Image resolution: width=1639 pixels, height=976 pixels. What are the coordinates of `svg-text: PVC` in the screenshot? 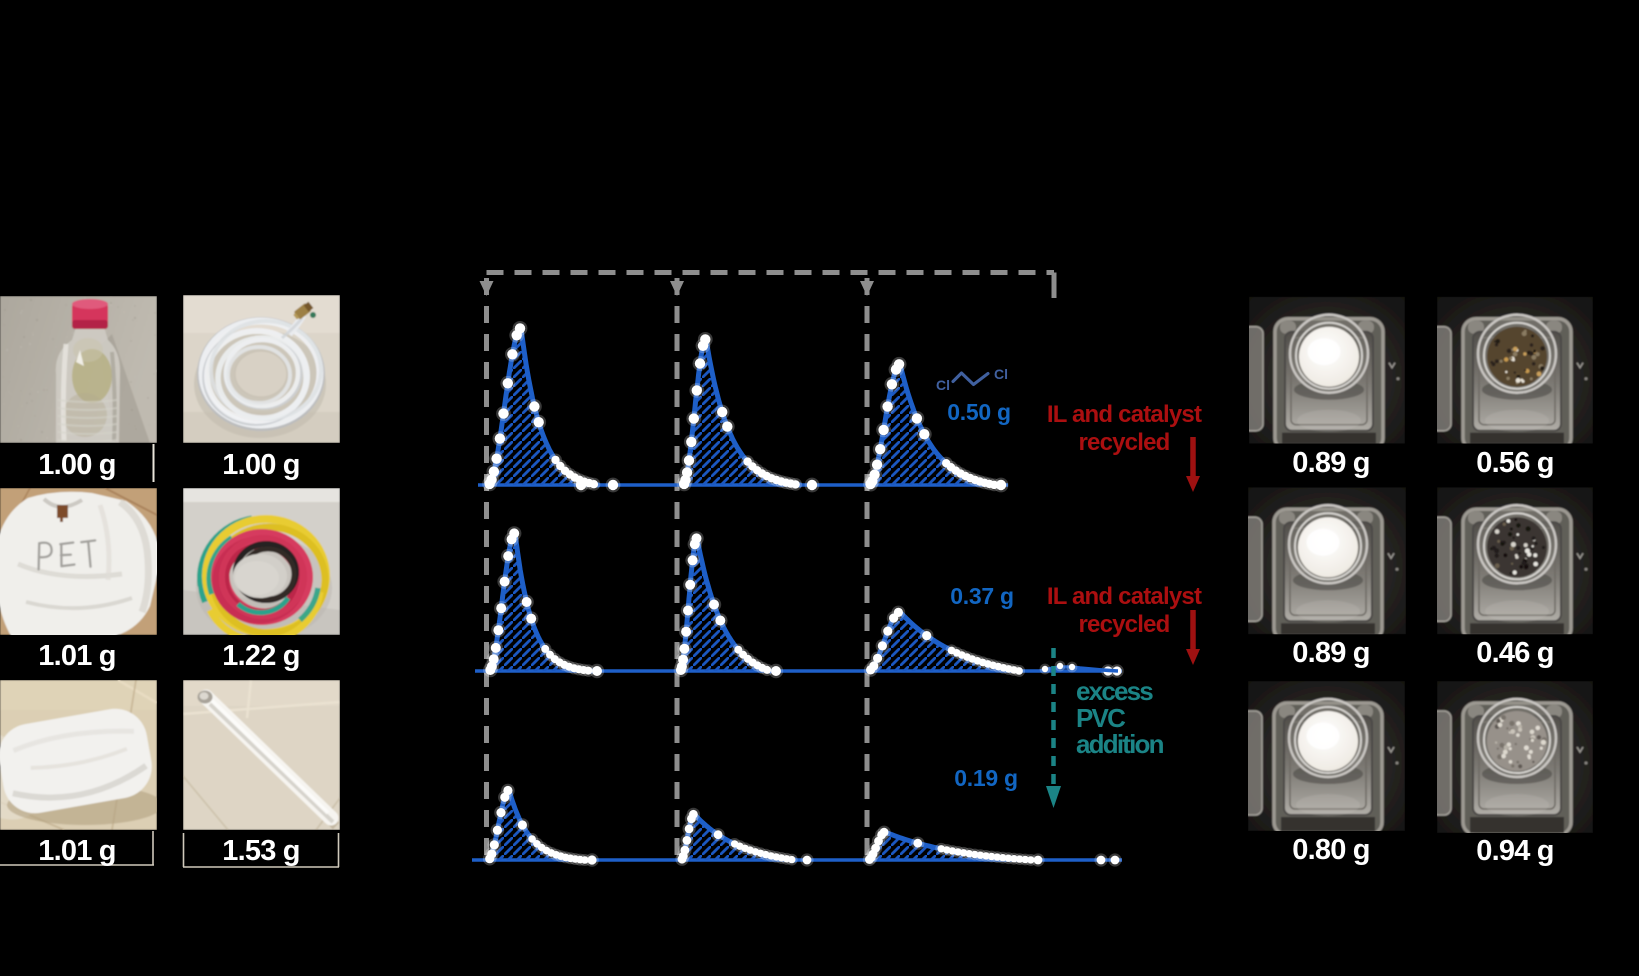 It's located at (1101, 718).